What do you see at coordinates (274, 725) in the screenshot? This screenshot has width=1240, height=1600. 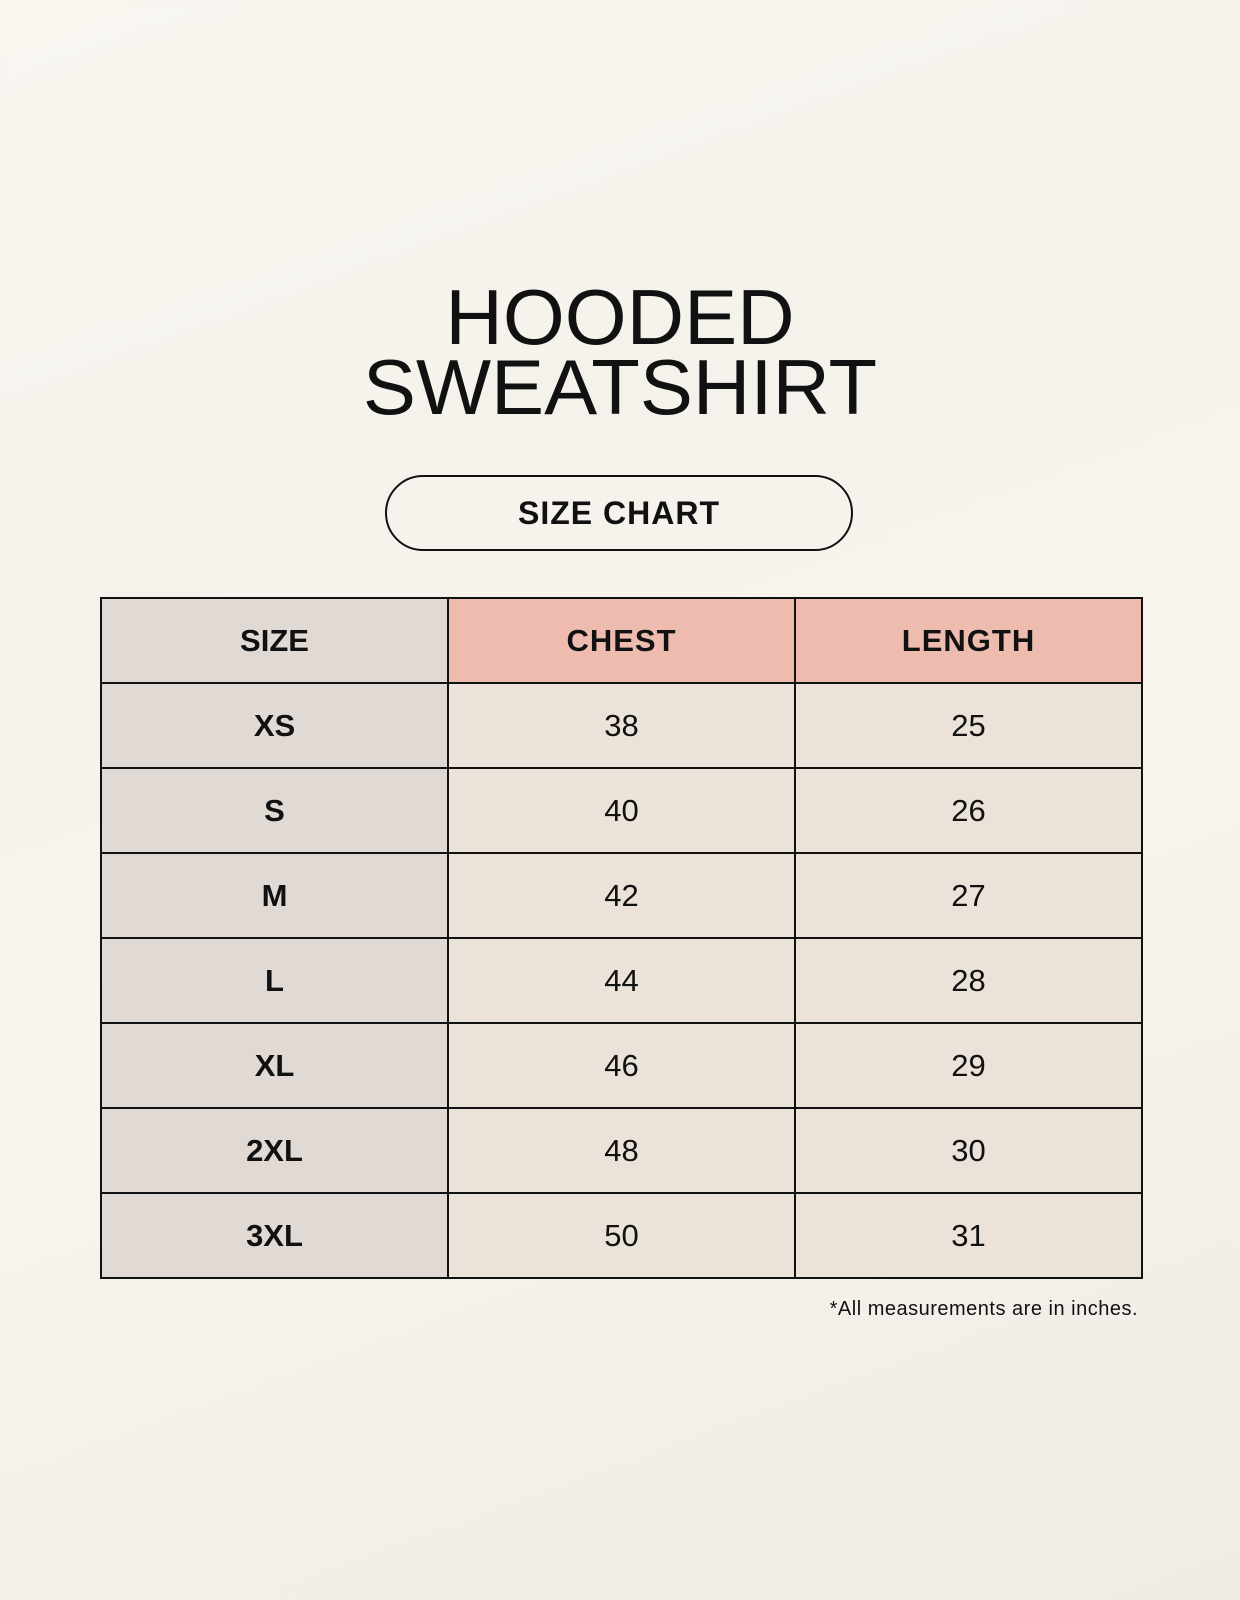 I see `size-cell: XS` at bounding box center [274, 725].